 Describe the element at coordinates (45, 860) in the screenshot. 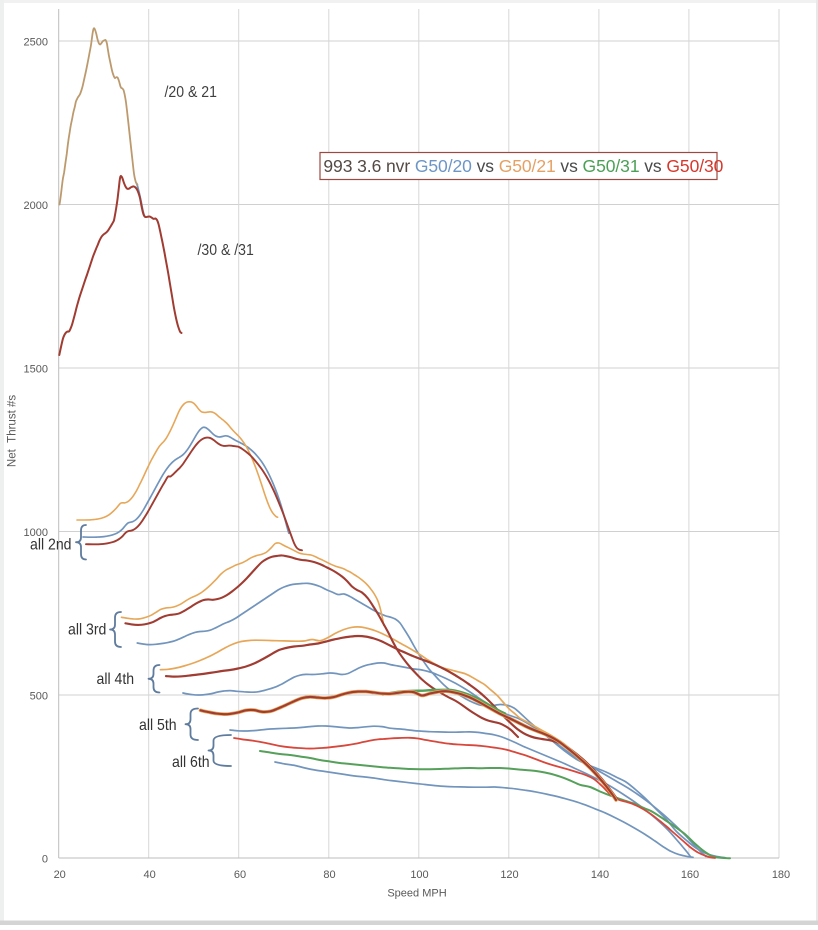

I see `svg-text: 0` at that location.